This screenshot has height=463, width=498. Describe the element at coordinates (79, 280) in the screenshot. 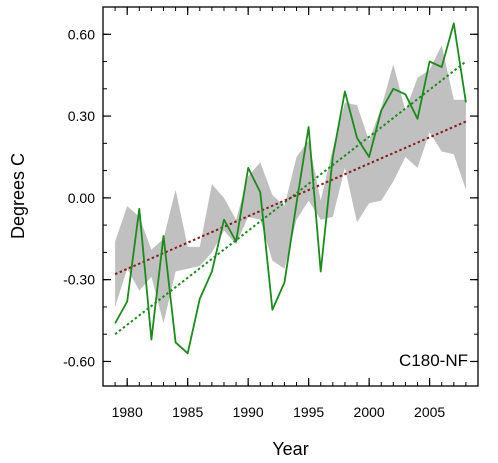

I see `y-tick-label: -0.30` at that location.